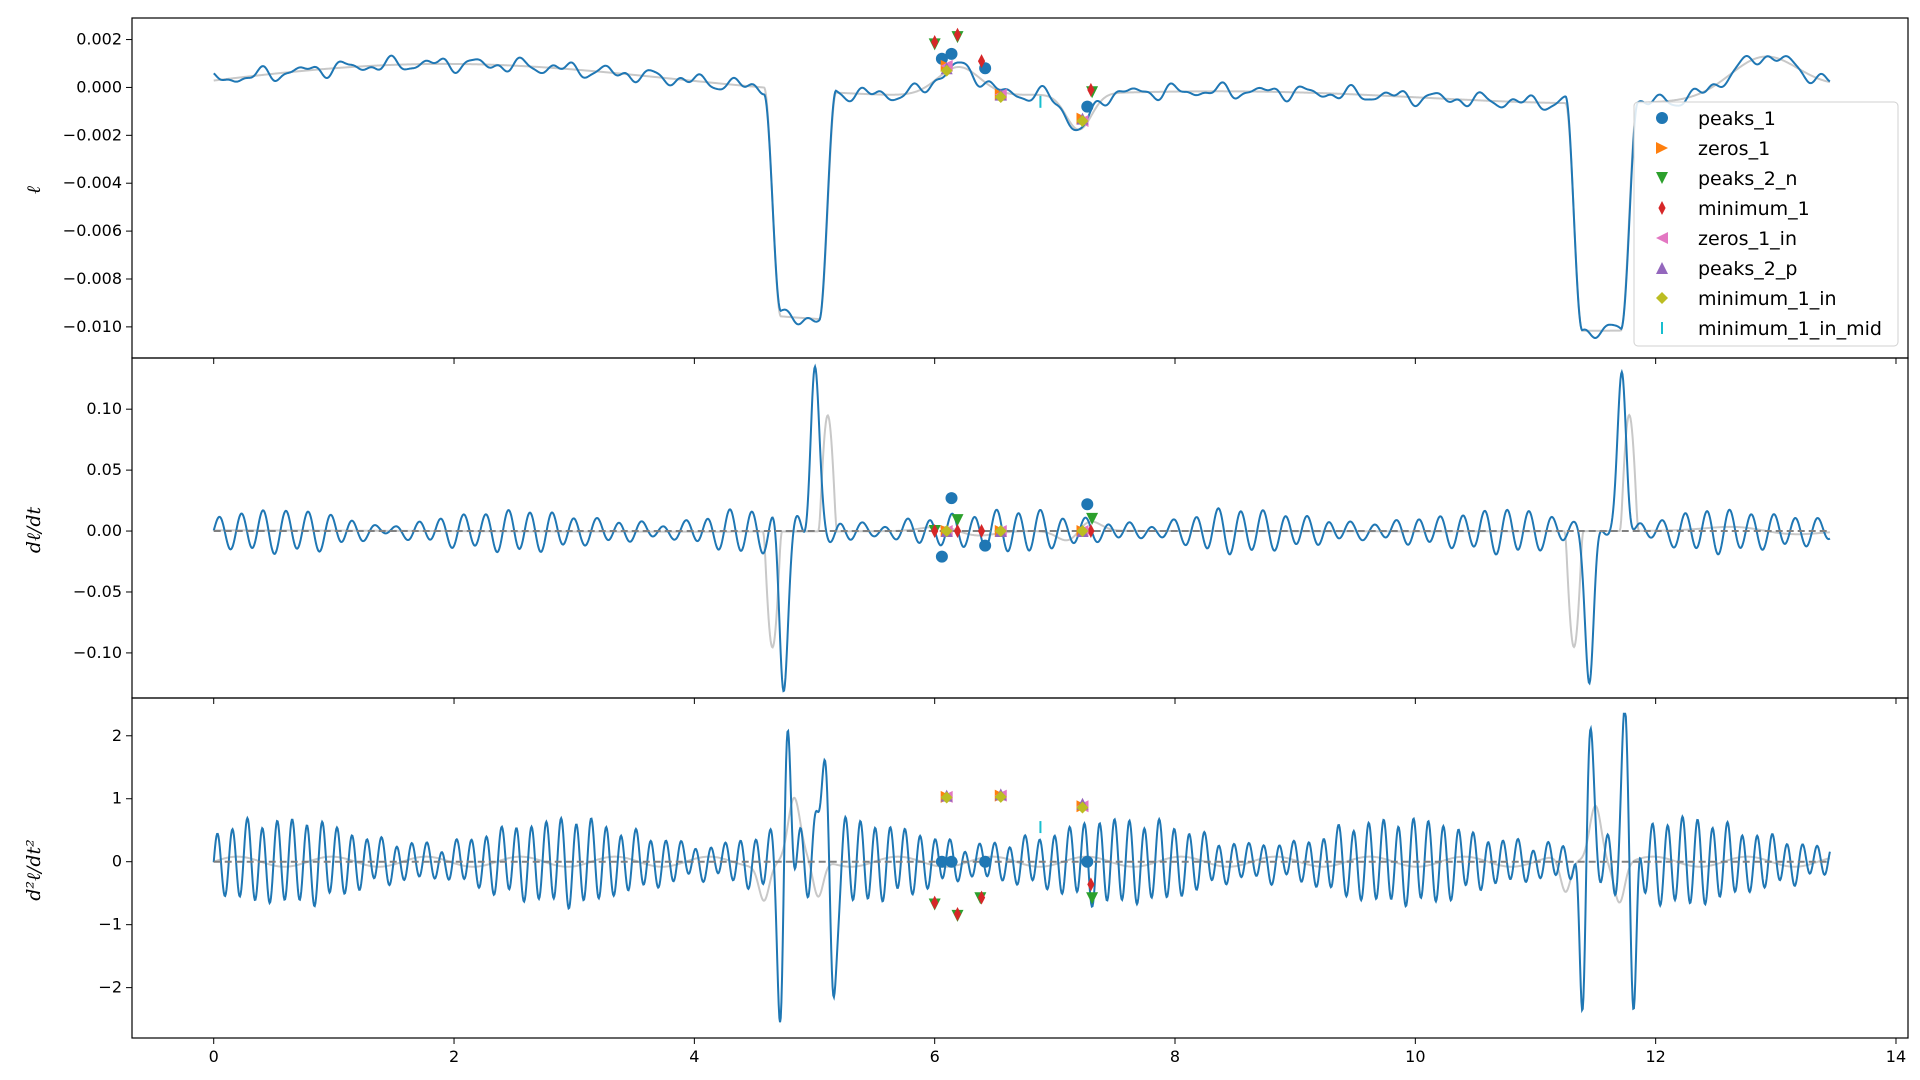 The image size is (1920, 1080). Describe the element at coordinates (110, 987) in the screenshot. I see `y-tick-label: −2` at that location.